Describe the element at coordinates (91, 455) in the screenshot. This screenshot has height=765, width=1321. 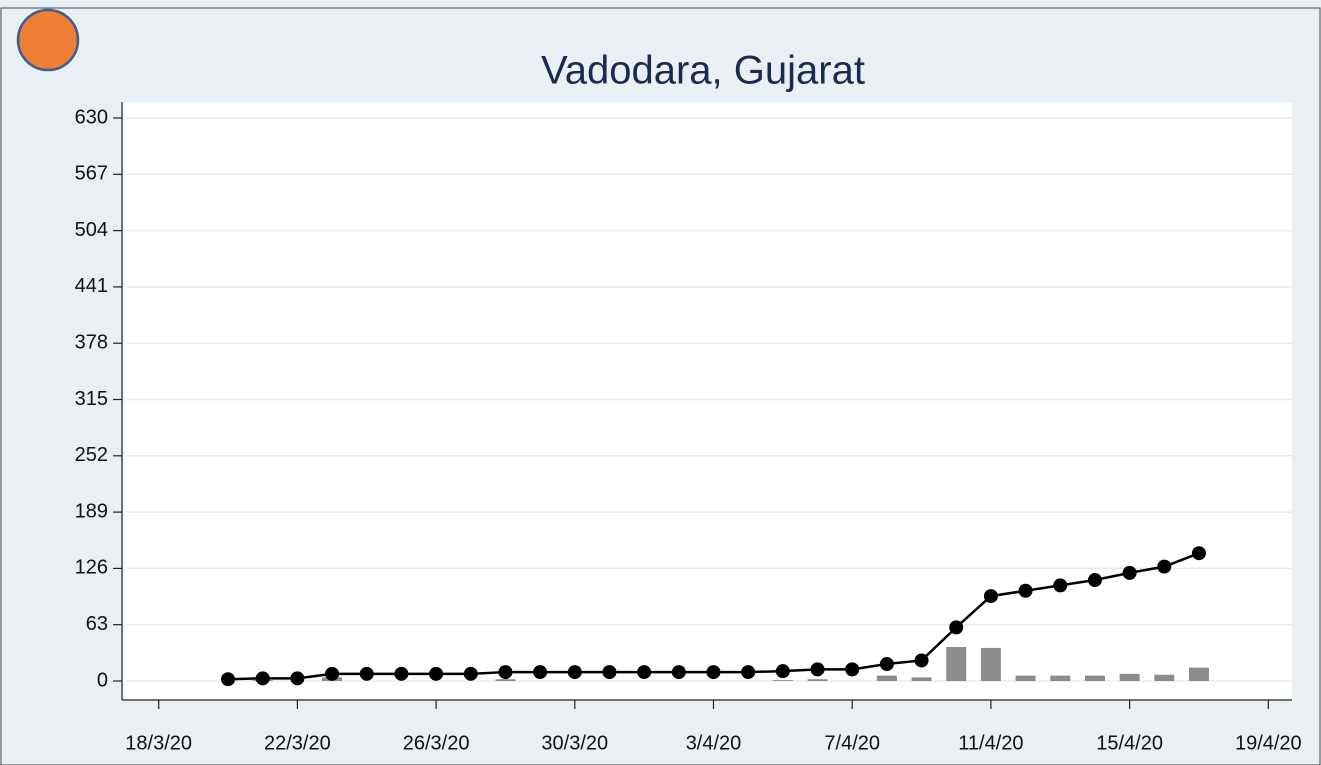
I see `y-tick-label: 252` at that location.